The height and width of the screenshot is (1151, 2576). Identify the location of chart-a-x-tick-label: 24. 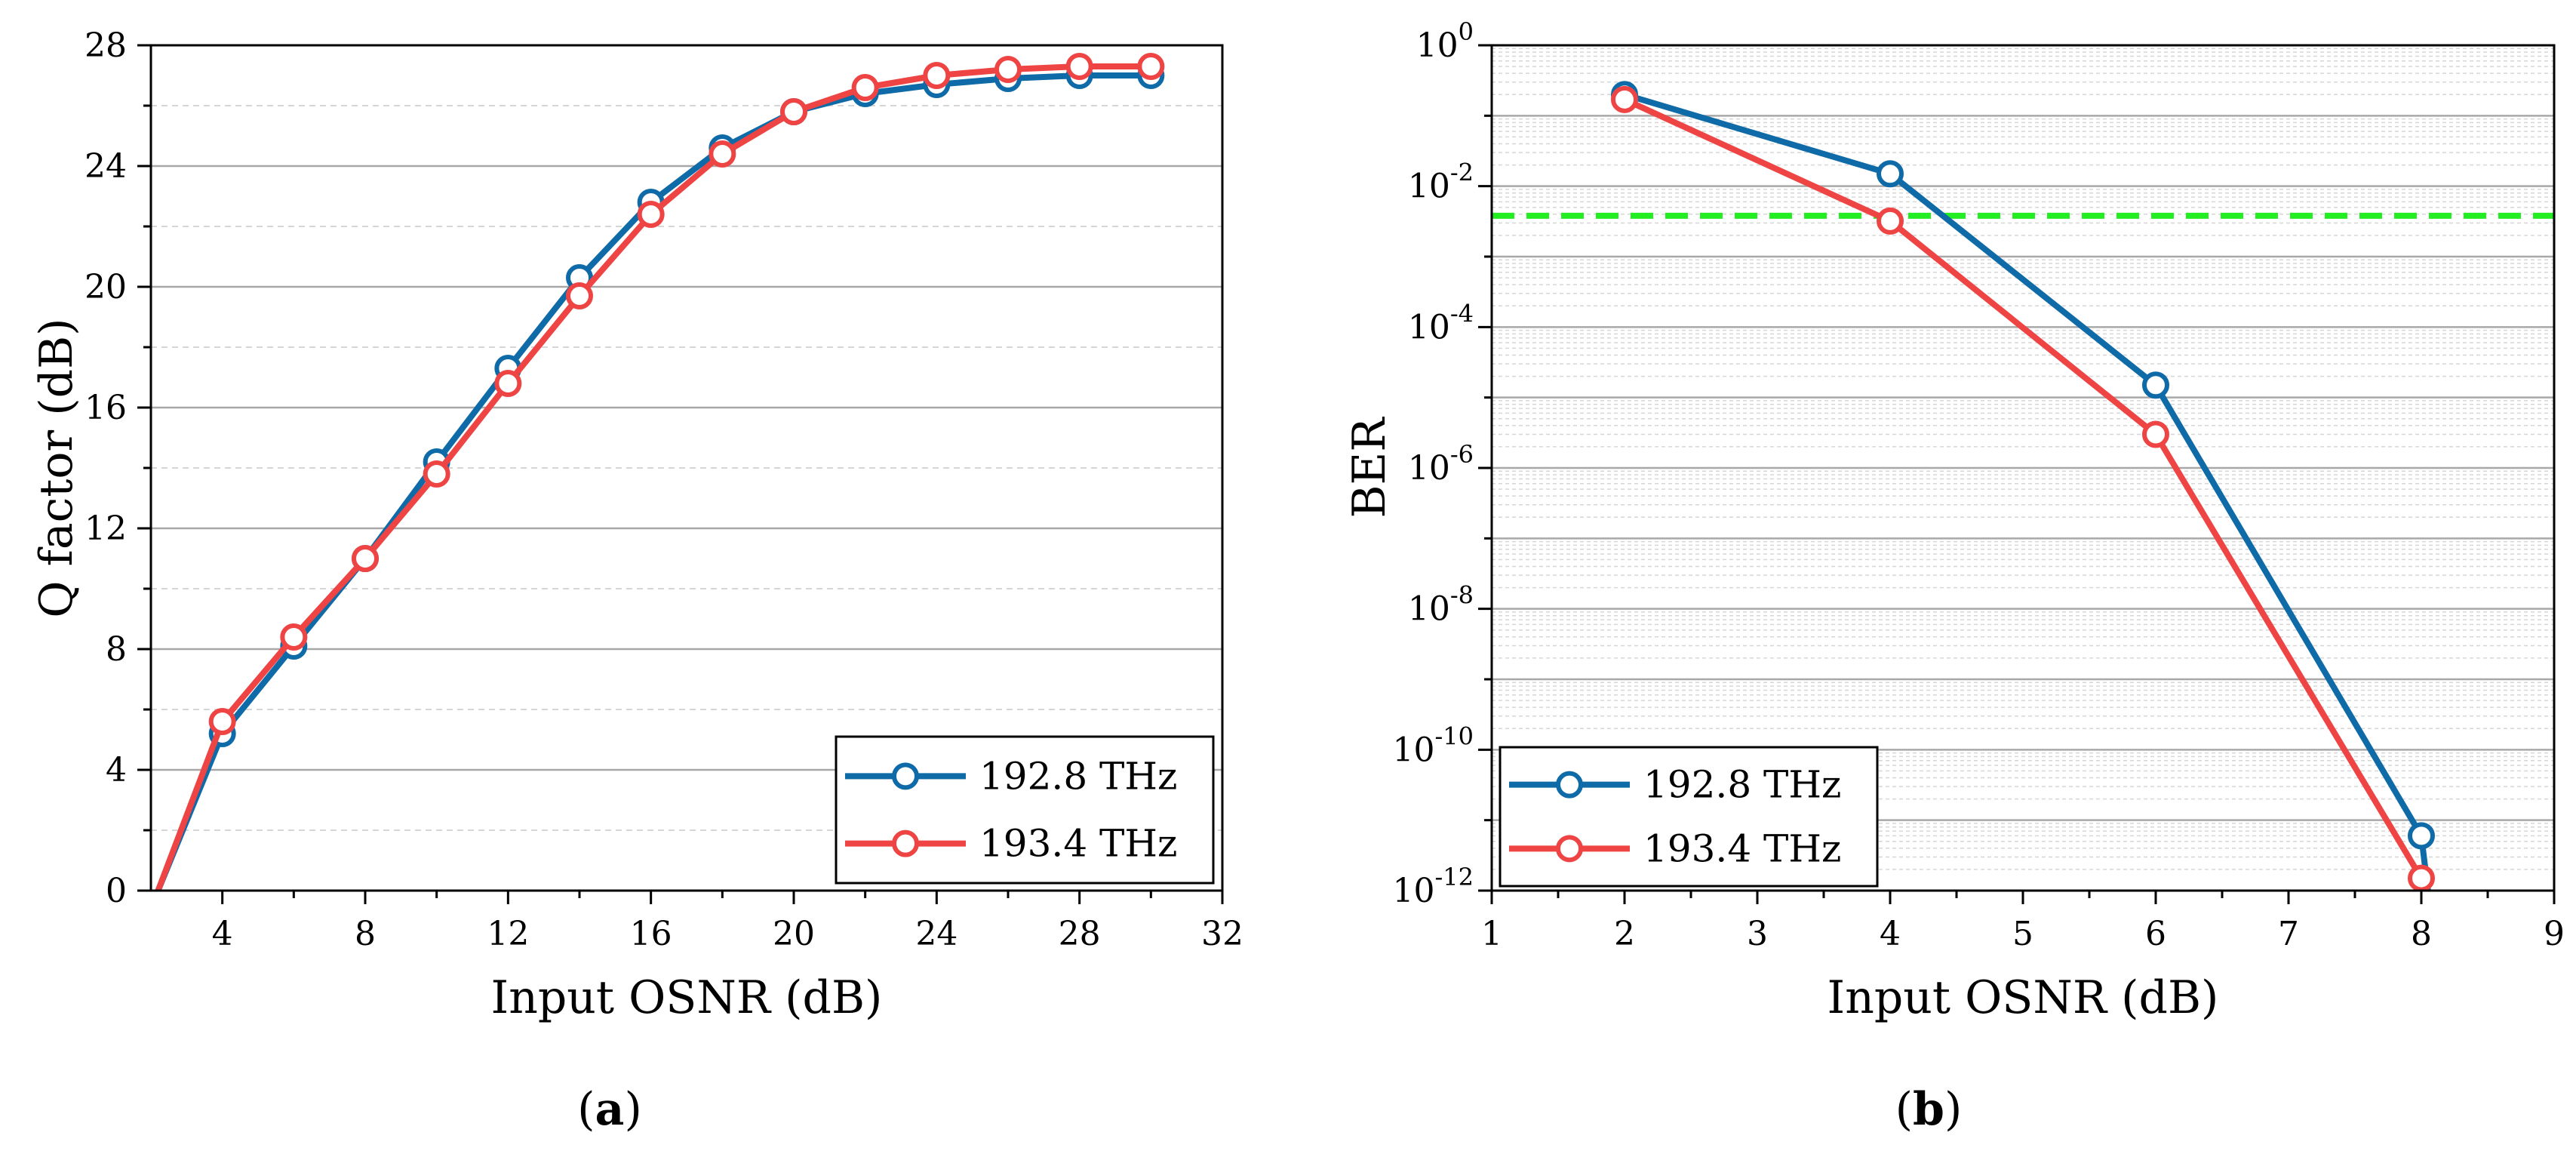
(936, 934).